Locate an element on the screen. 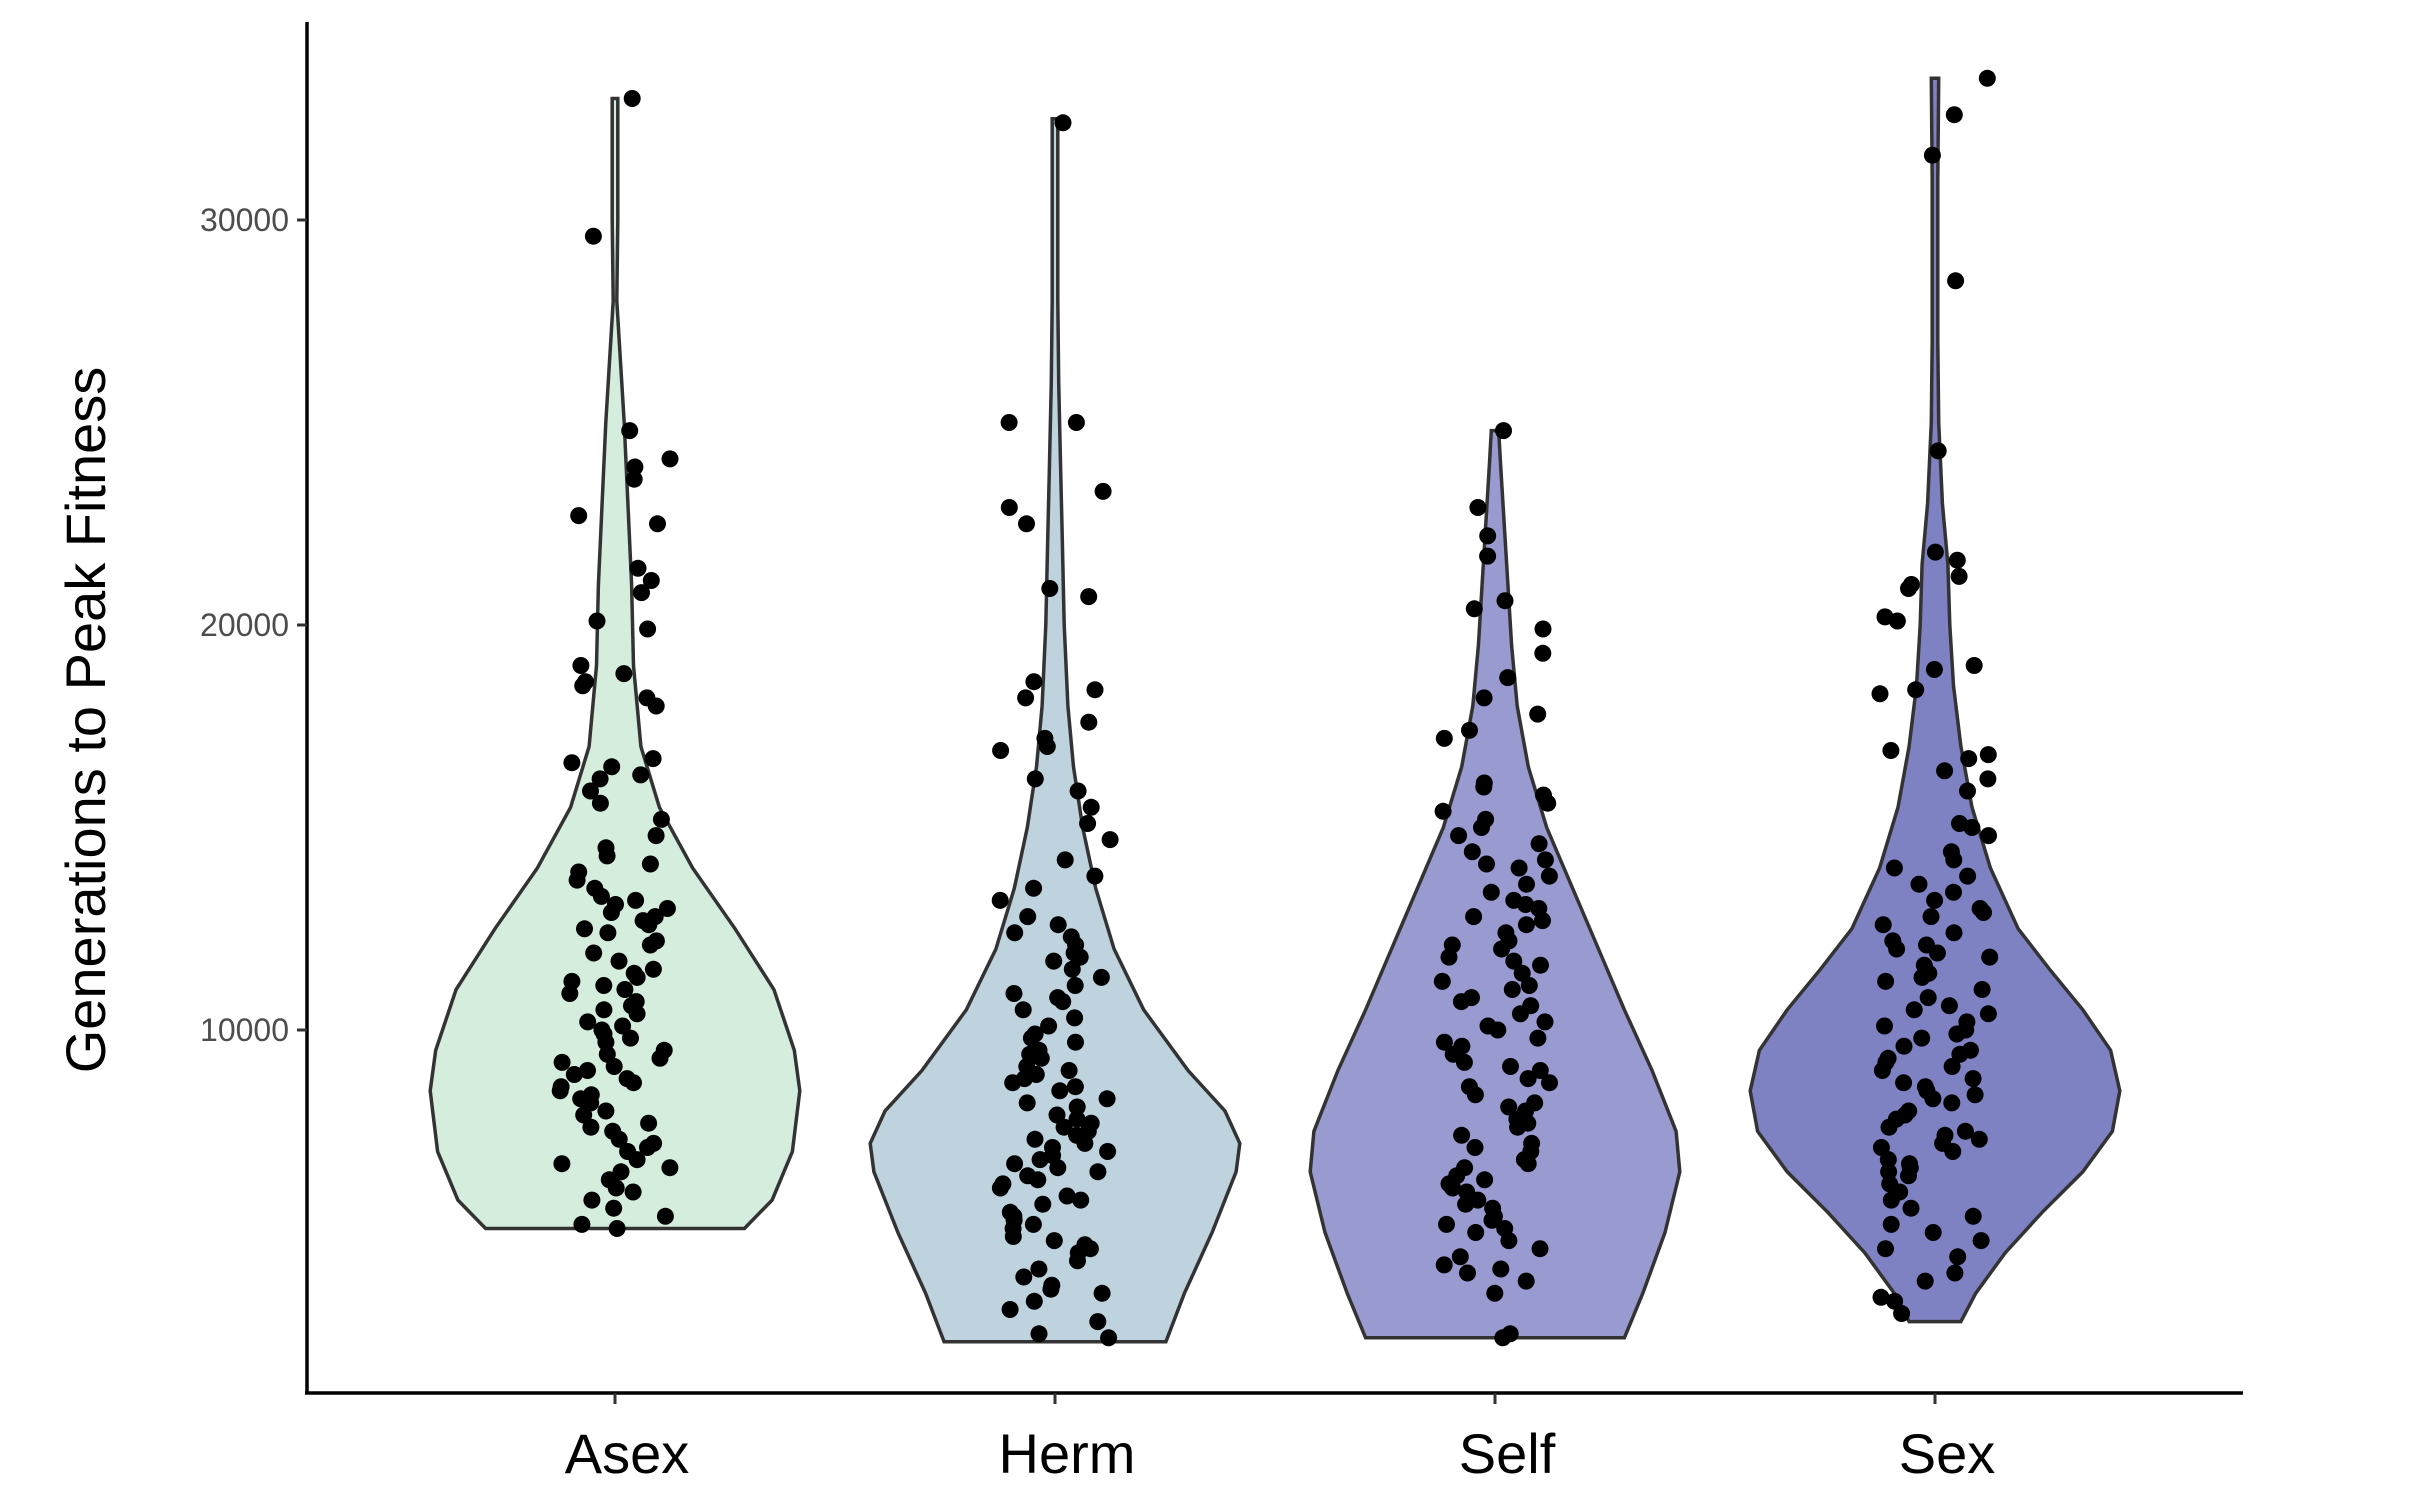 The width and height of the screenshot is (2409, 1506). y-tick-label: 20000 is located at coordinates (244, 625).